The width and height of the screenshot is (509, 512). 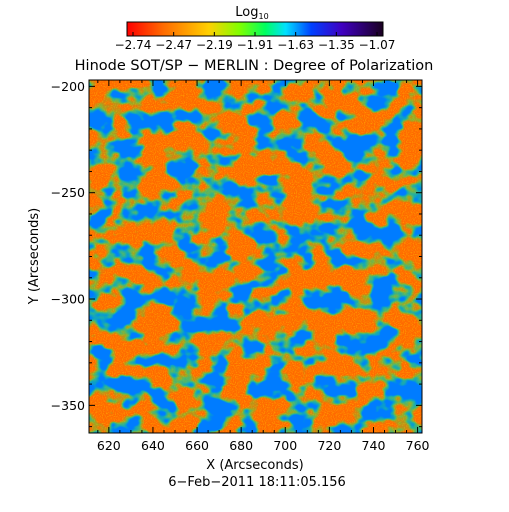 I want to click on y-tick-label: −250, so click(x=68, y=192).